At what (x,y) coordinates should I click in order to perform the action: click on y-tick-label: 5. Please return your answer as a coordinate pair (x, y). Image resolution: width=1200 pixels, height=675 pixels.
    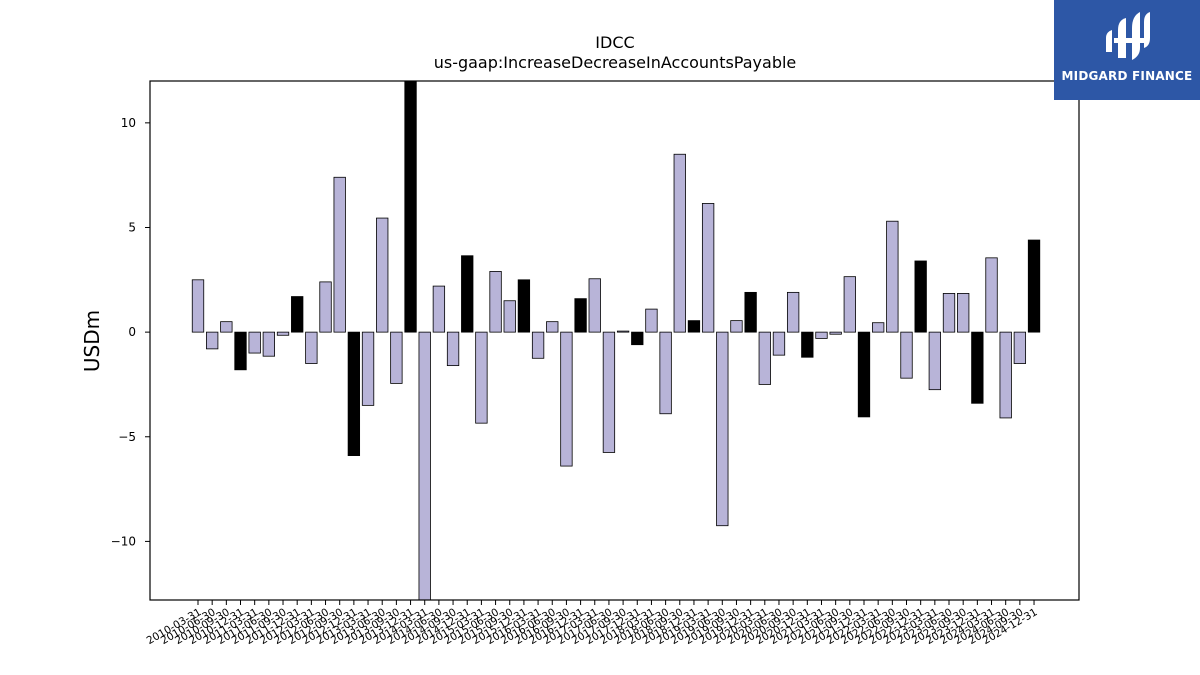
    Looking at the image, I should click on (132, 227).